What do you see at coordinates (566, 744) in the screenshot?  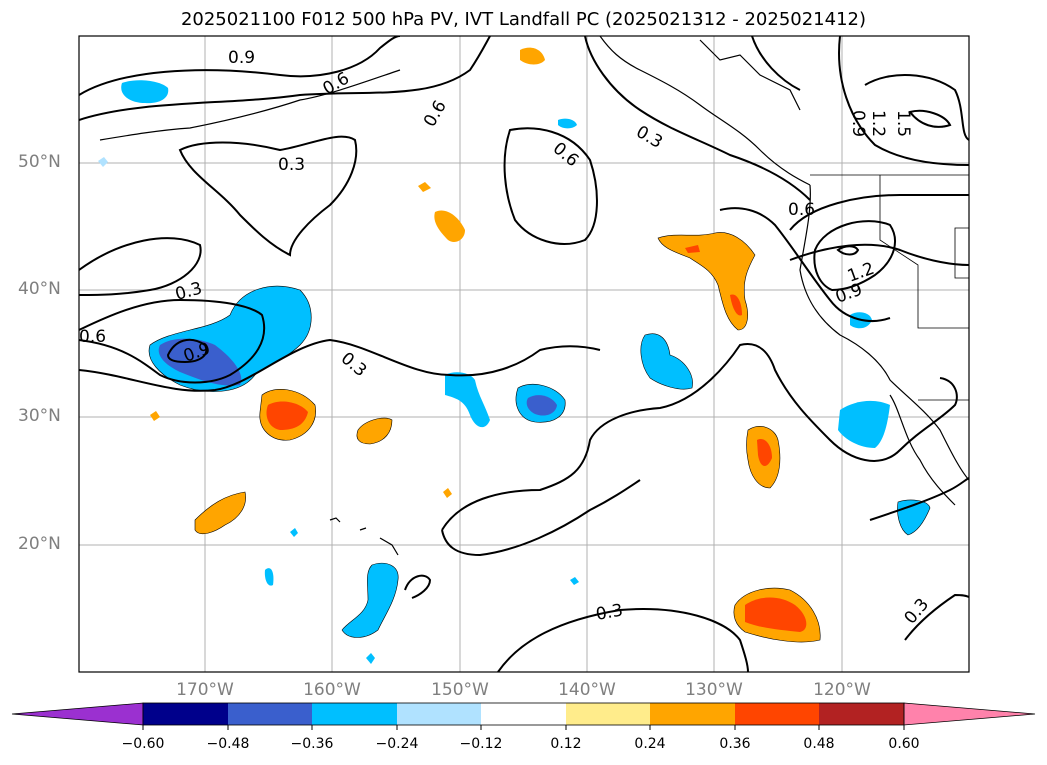 I see `colorbar-tick-label: 0.12` at bounding box center [566, 744].